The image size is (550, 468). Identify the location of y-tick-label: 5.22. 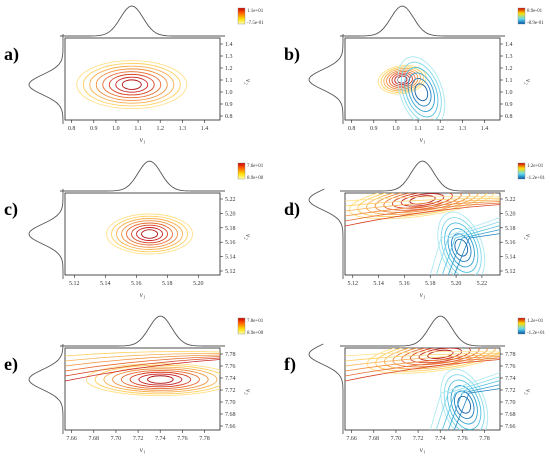
(510, 200).